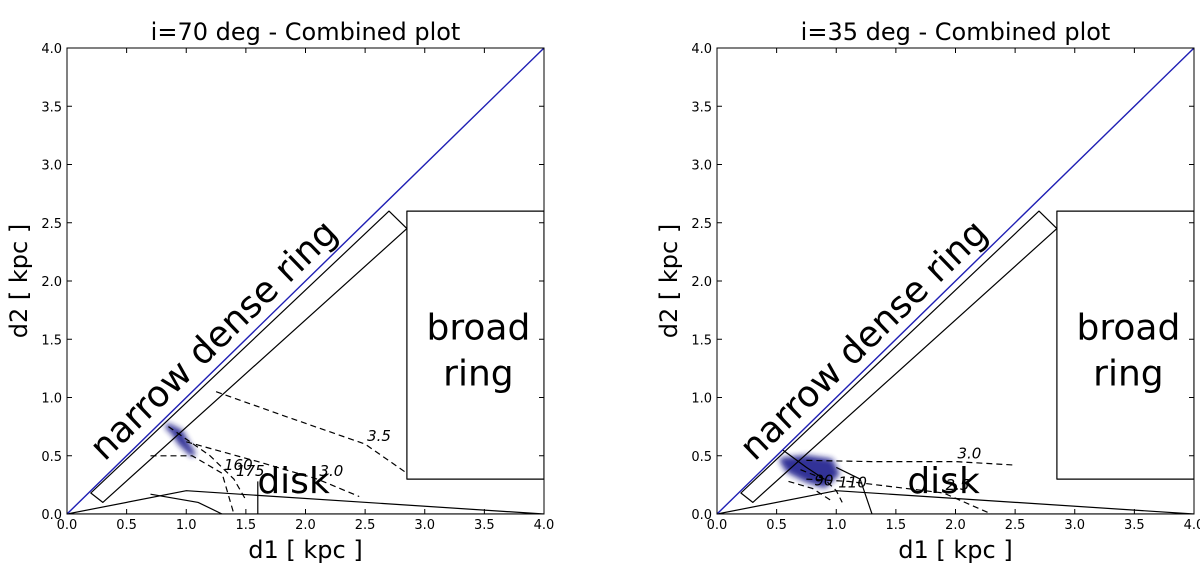 This screenshot has width=1200, height=577. Describe the element at coordinates (306, 32) in the screenshot. I see `chart-title-0: i=70 deg - Combined plot` at that location.